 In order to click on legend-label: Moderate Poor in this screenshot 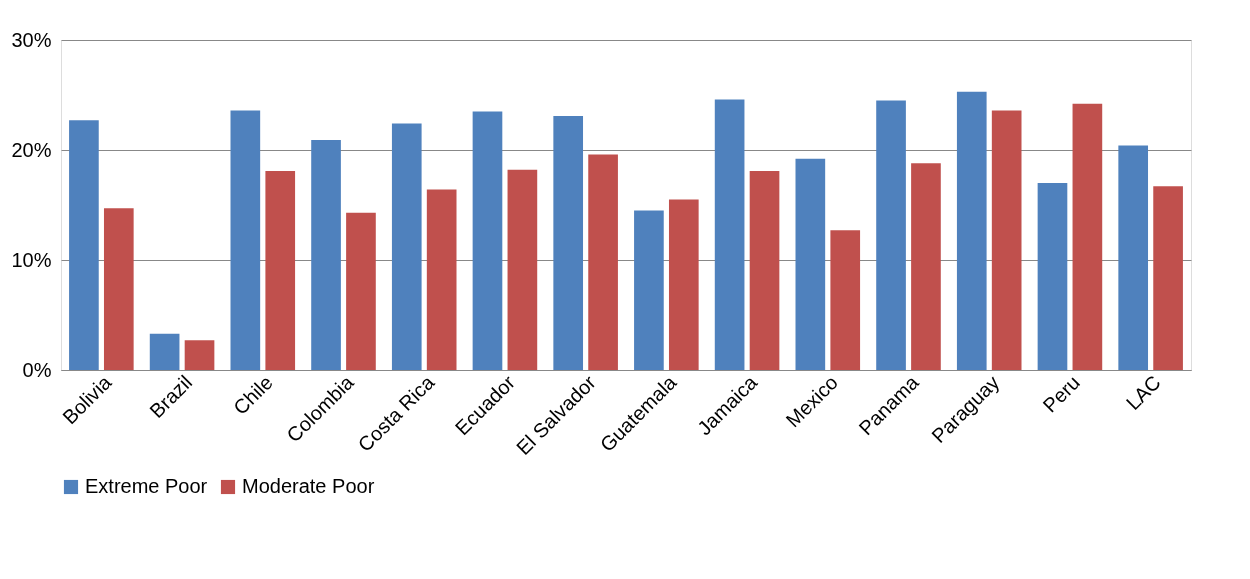, I will do `click(308, 486)`.